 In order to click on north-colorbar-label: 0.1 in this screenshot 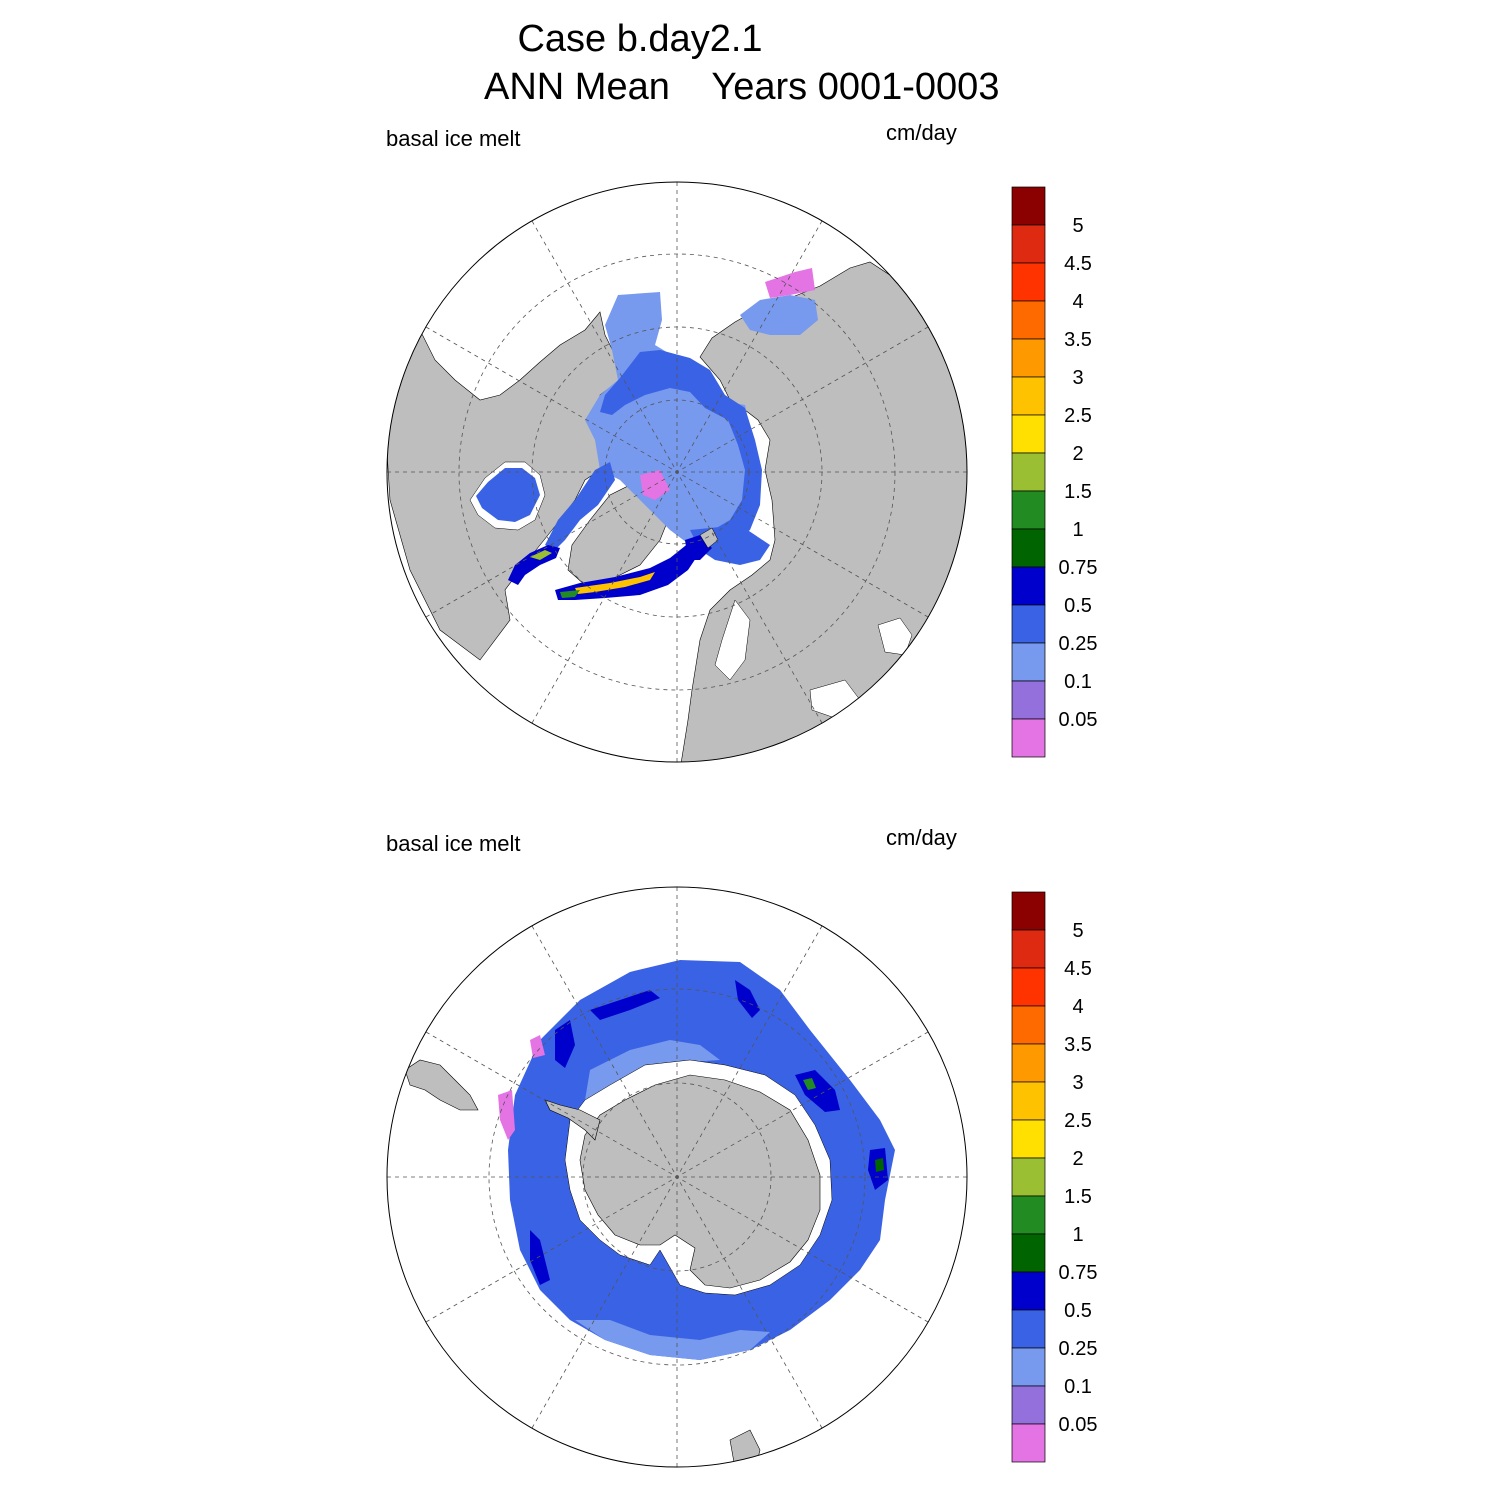, I will do `click(1078, 682)`.